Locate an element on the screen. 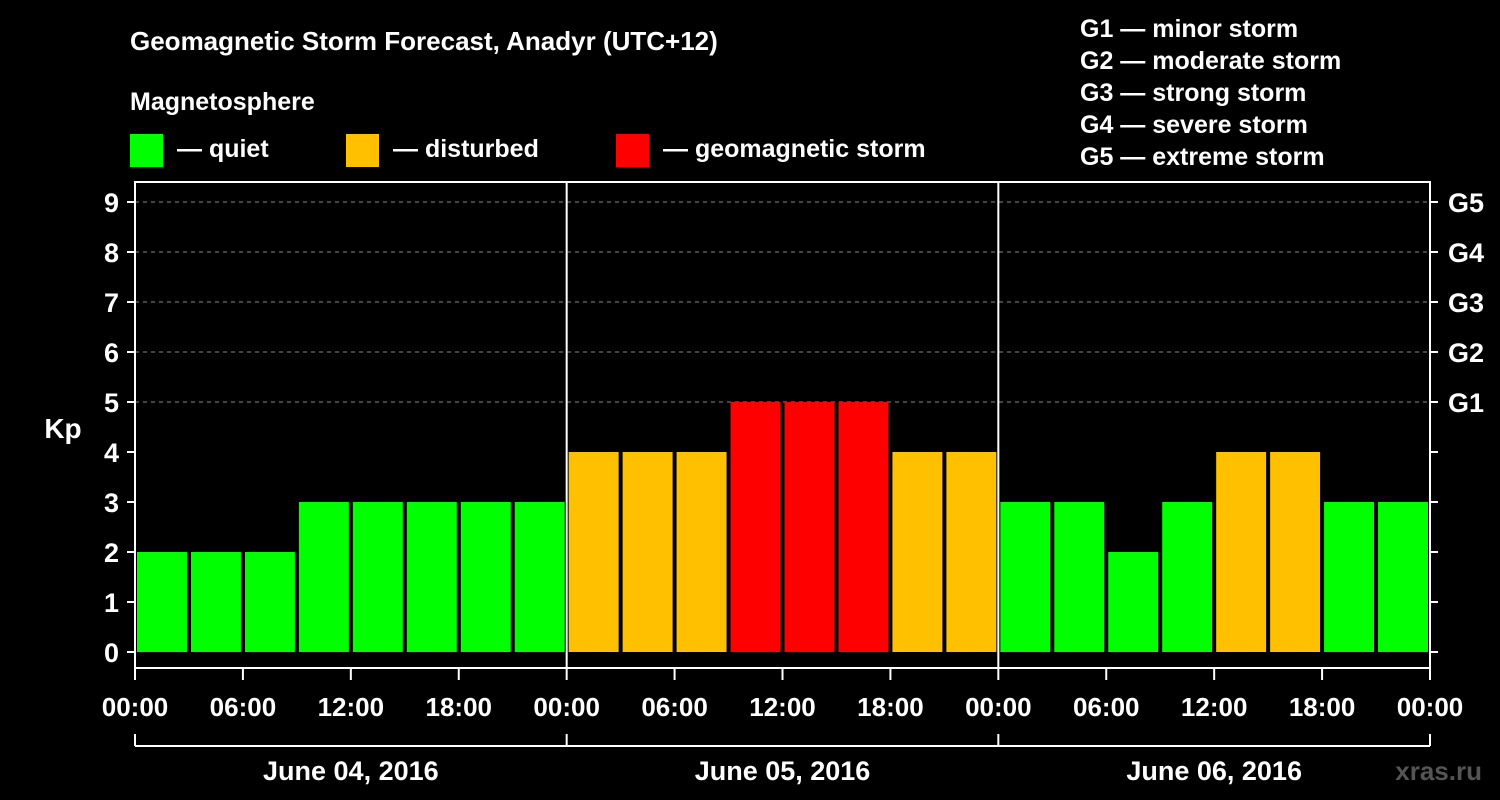  g-level-label-g3: G3 is located at coordinates (1466, 303).